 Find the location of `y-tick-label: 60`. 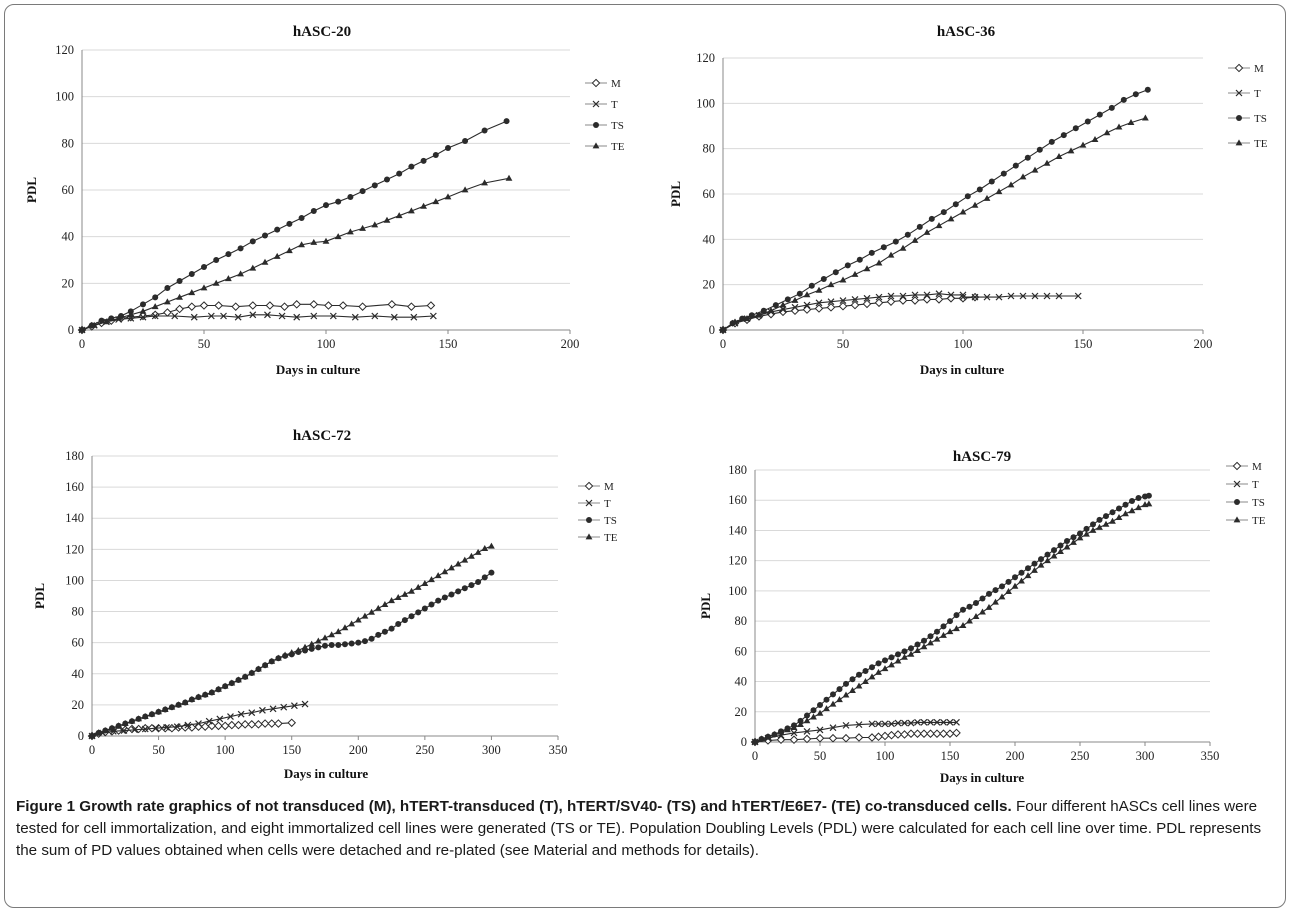

y-tick-label: 60 is located at coordinates (78, 643).